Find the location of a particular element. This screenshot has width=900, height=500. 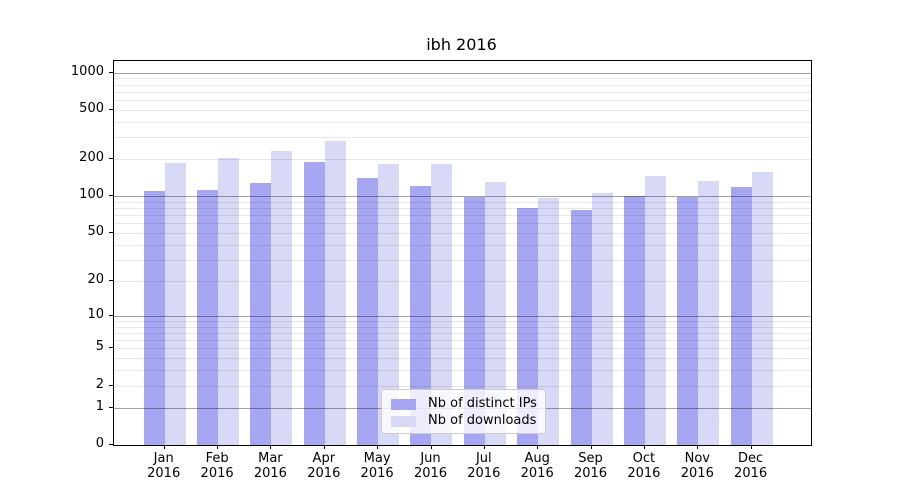

bar-distinct-ips-jul is located at coordinates (474, 320).